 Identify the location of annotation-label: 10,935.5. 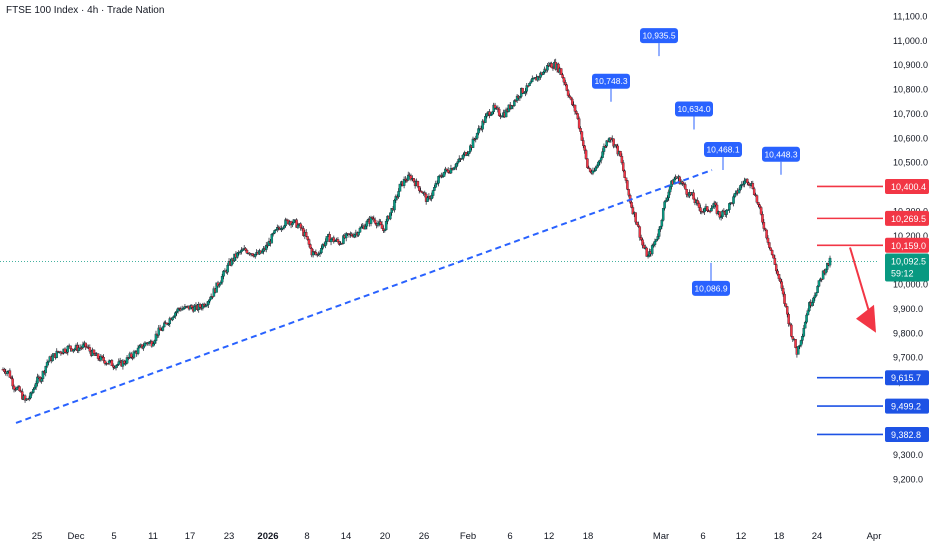
(659, 42).